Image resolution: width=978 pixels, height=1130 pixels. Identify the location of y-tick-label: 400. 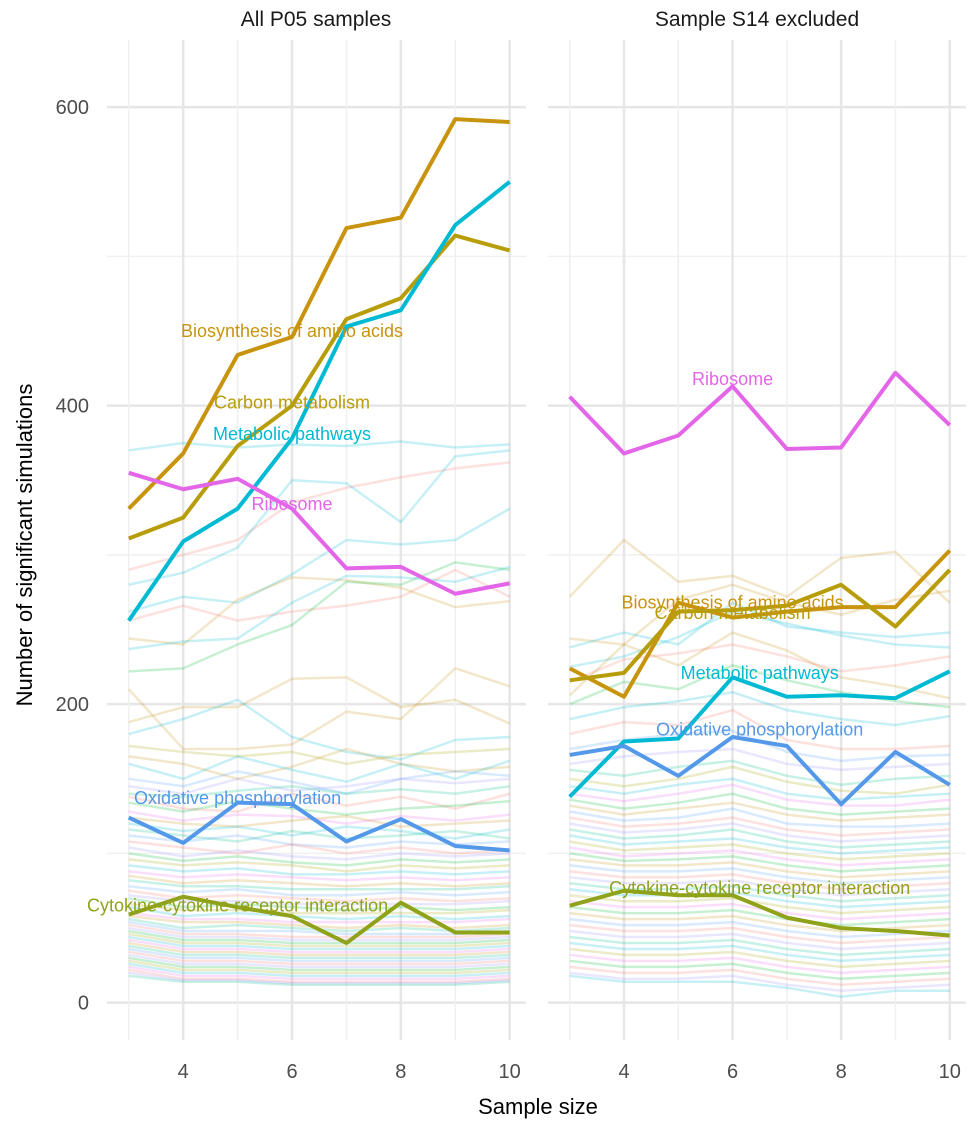
(72, 407).